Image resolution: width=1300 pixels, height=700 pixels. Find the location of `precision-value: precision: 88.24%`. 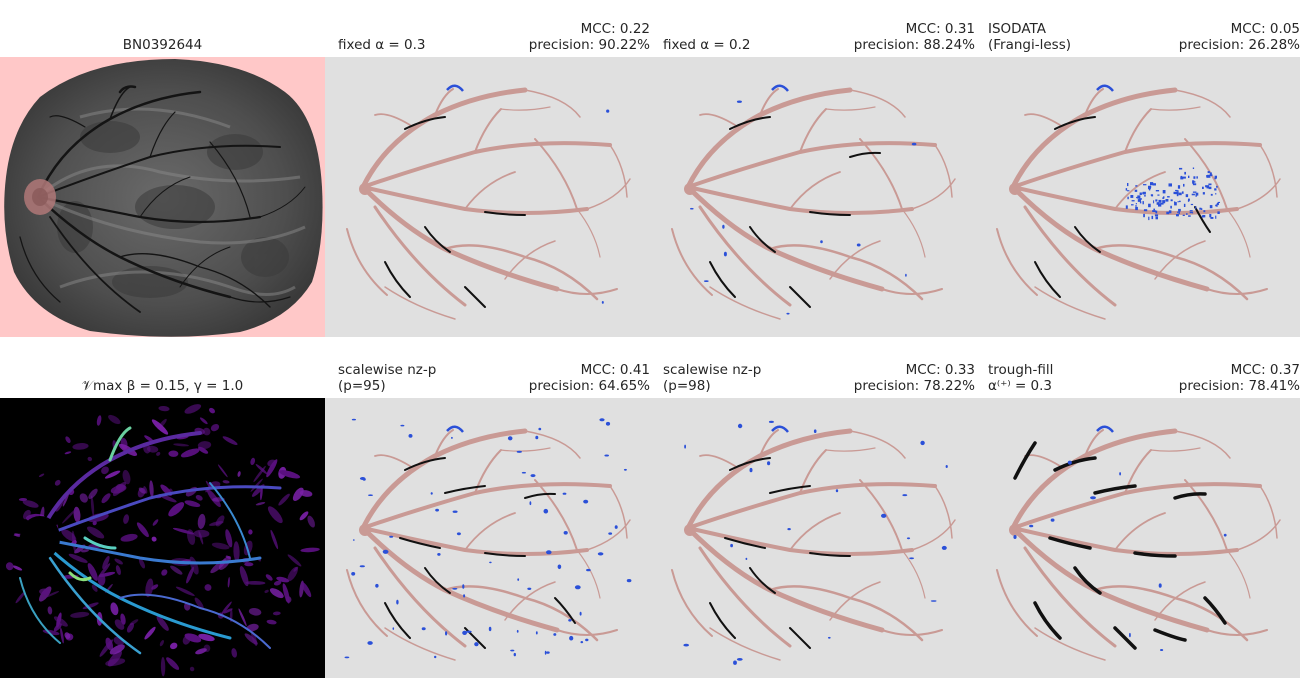

precision-value: precision: 88.24% is located at coordinates (914, 45).